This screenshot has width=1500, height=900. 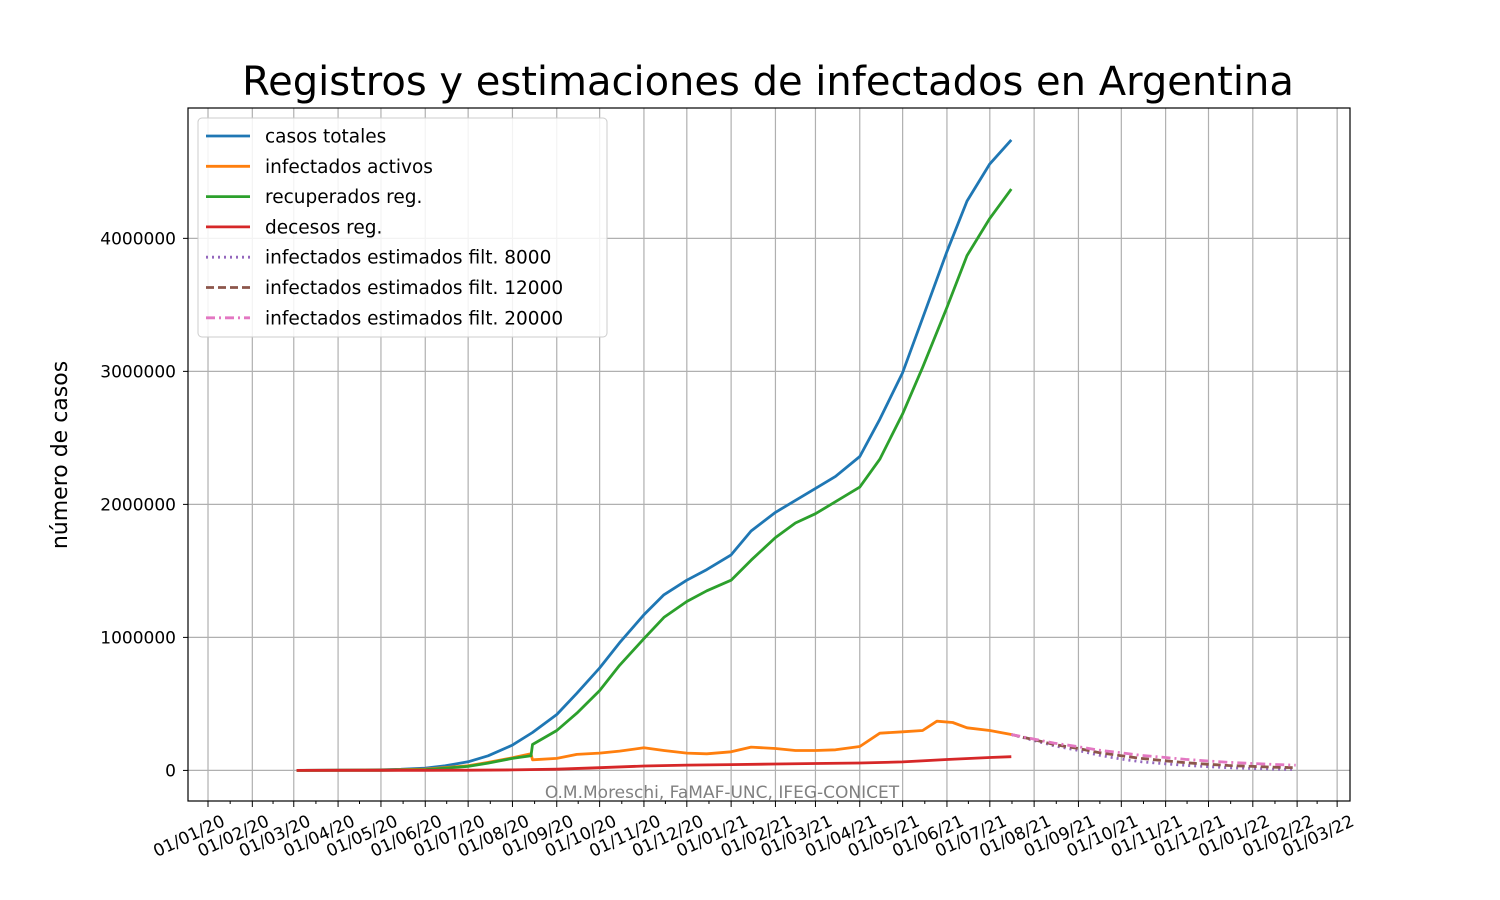 I want to click on legend-label: recuperados reg., so click(x=343, y=197).